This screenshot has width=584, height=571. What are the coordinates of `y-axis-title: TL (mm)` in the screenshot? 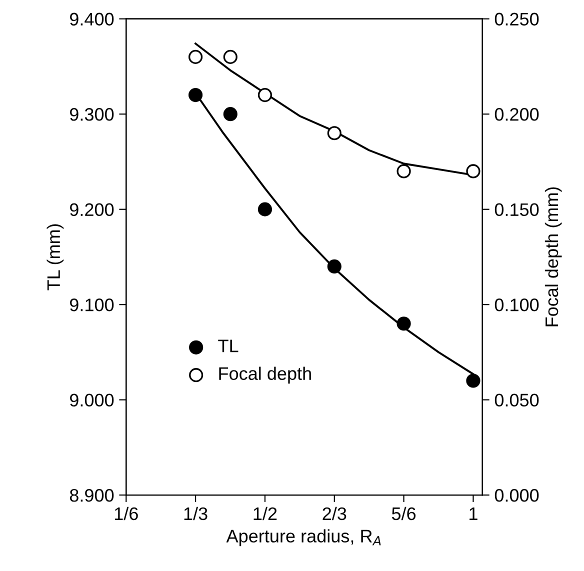 It's located at (55, 257).